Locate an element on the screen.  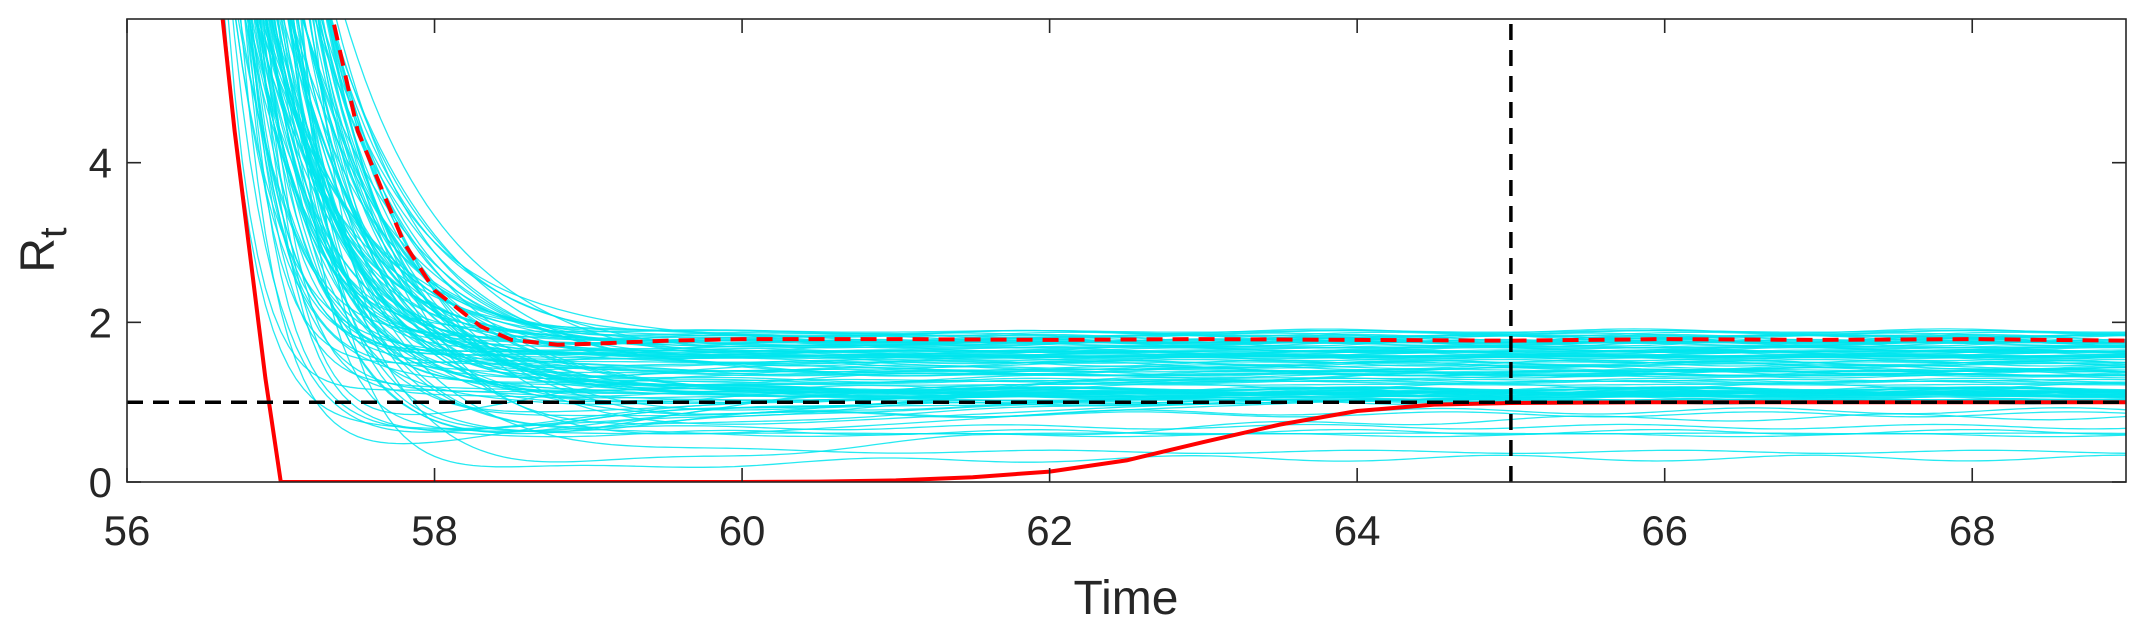
x-tick-label: 68 is located at coordinates (1972, 530).